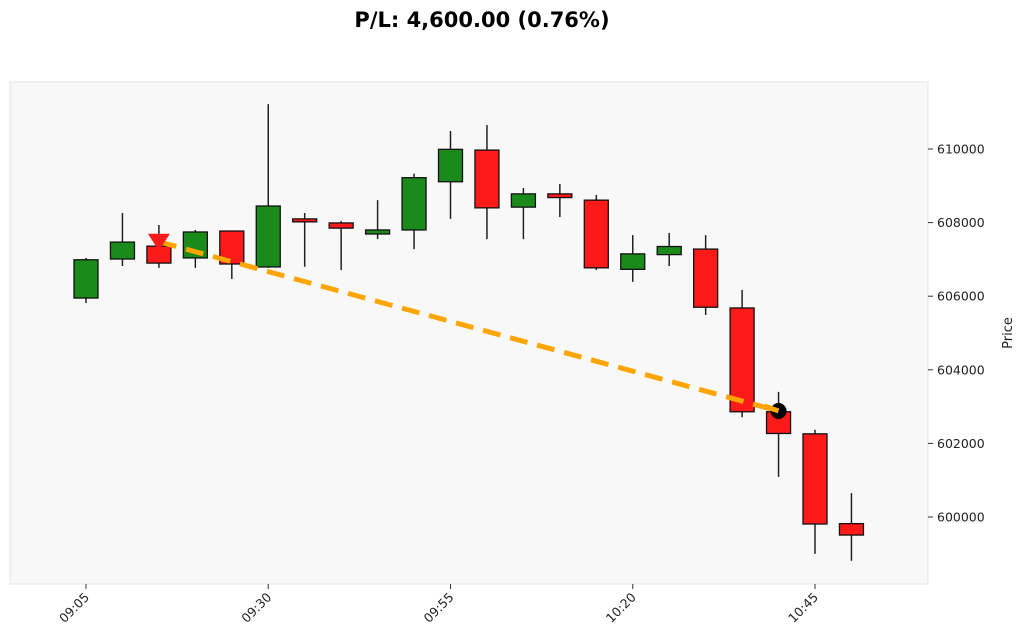 This screenshot has width=1024, height=644. Describe the element at coordinates (74, 608) in the screenshot. I see `x-tick-label: 09:05` at that location.